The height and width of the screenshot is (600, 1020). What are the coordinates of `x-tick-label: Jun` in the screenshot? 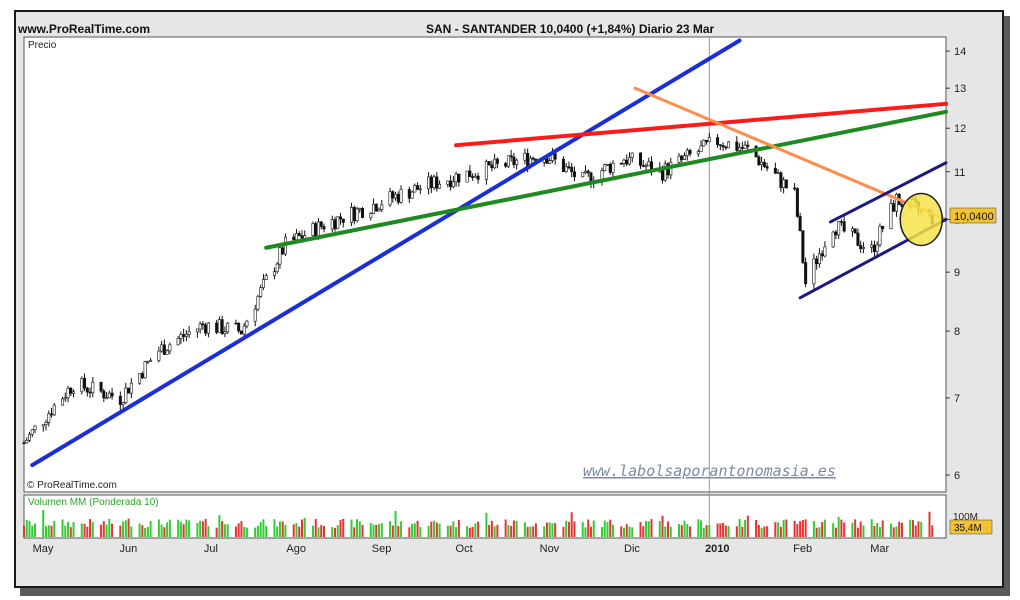 It's located at (128, 549).